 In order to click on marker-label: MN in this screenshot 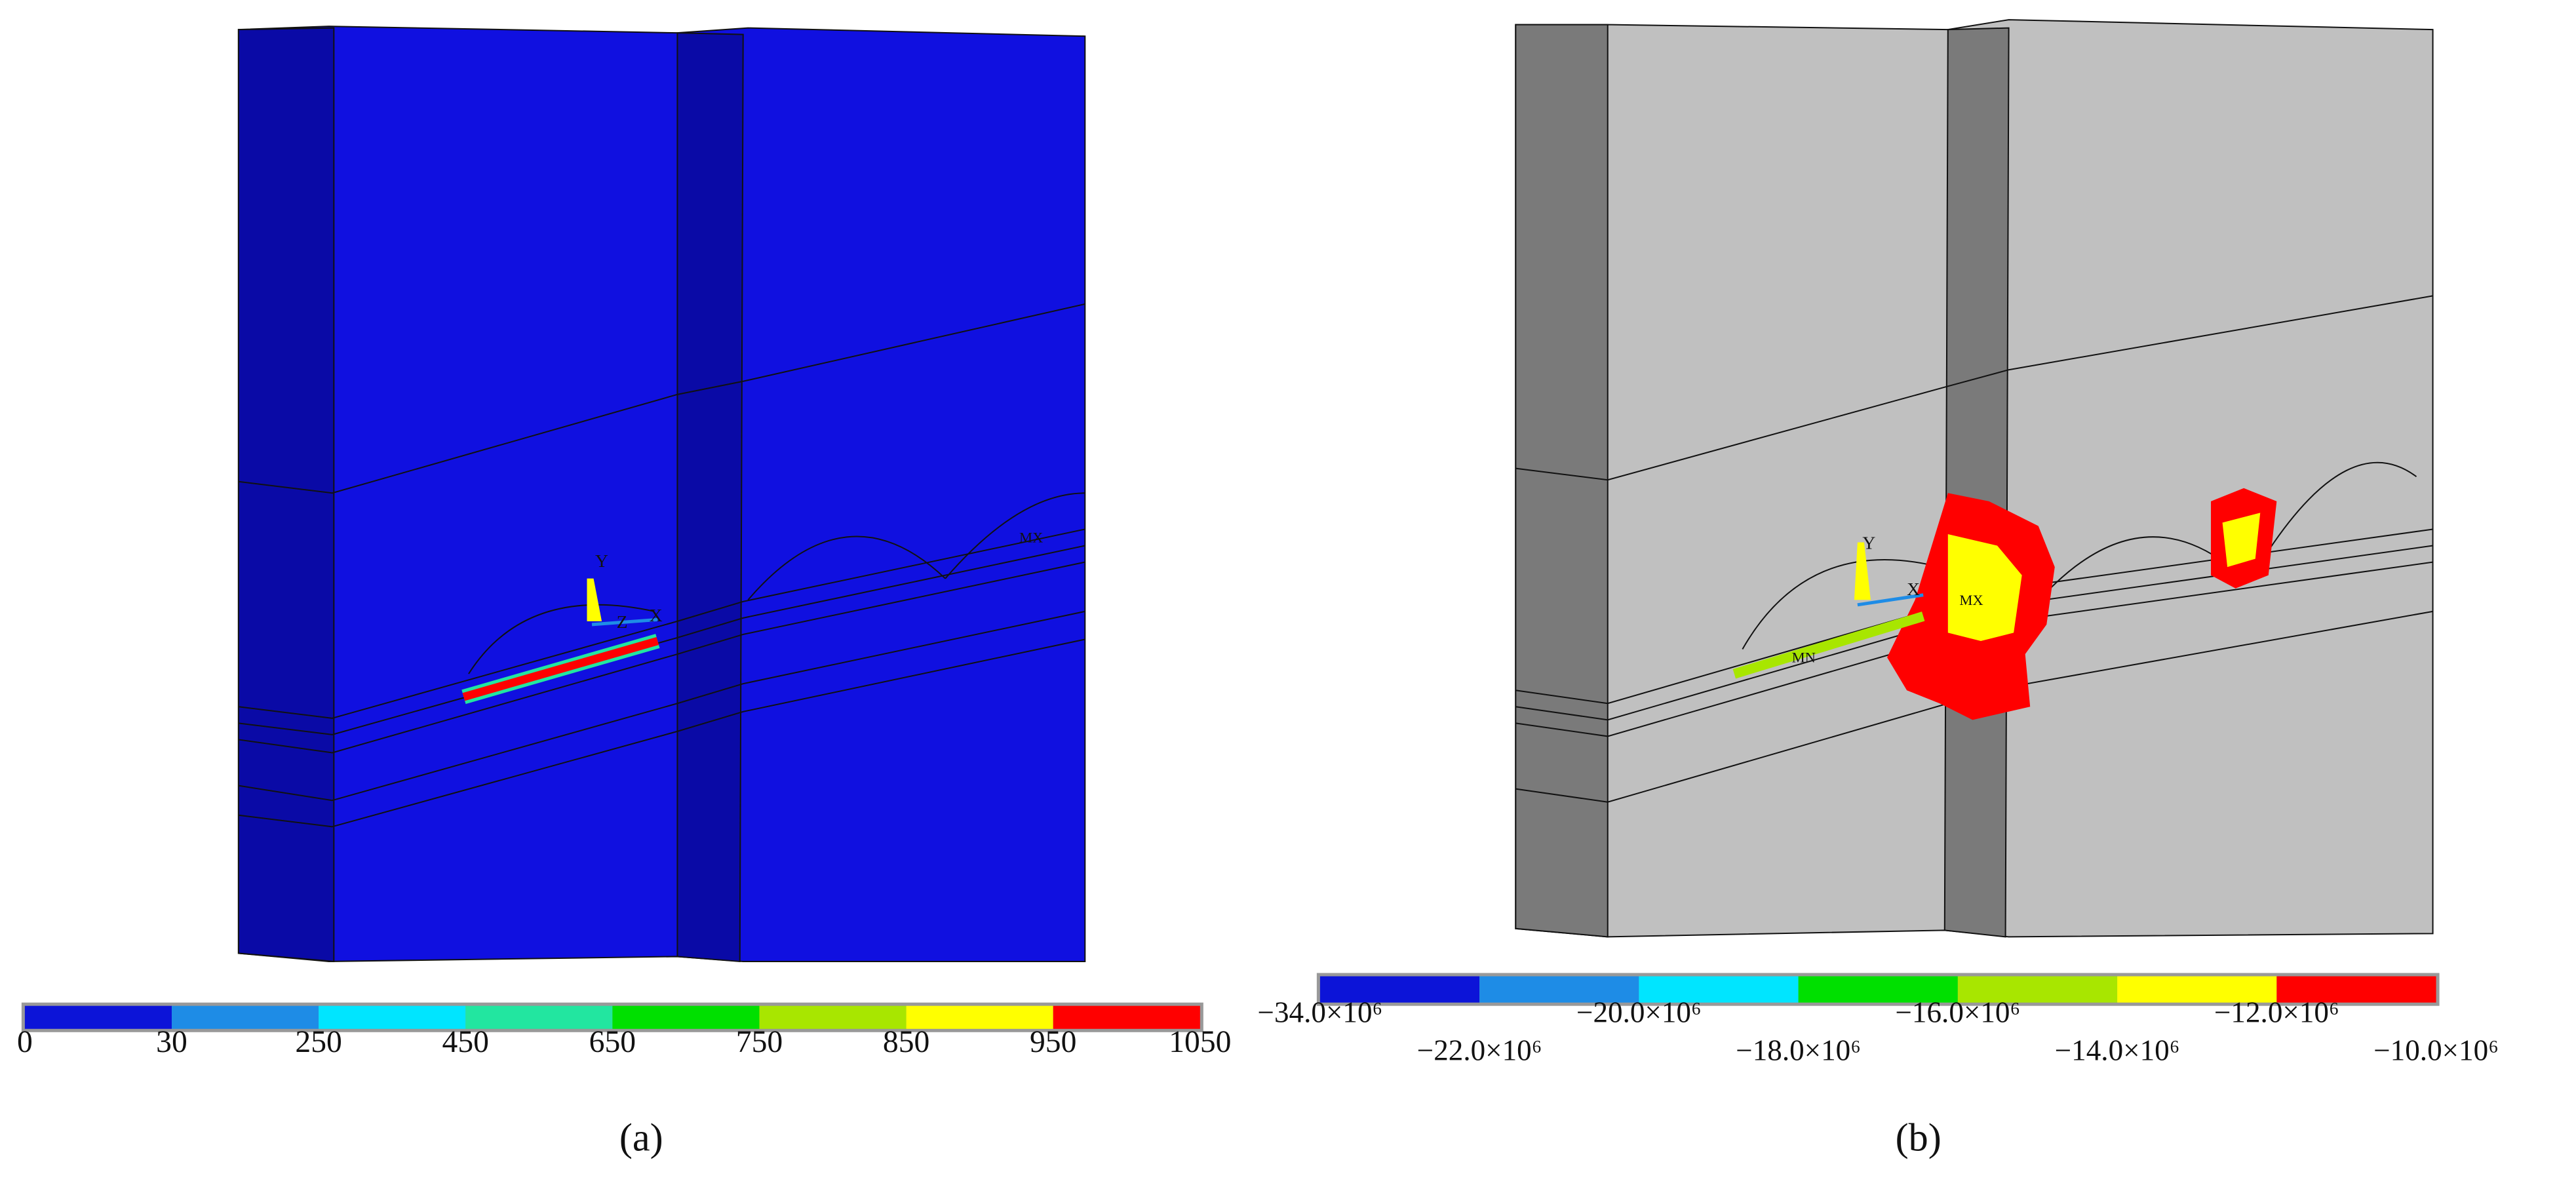, I will do `click(1804, 658)`.